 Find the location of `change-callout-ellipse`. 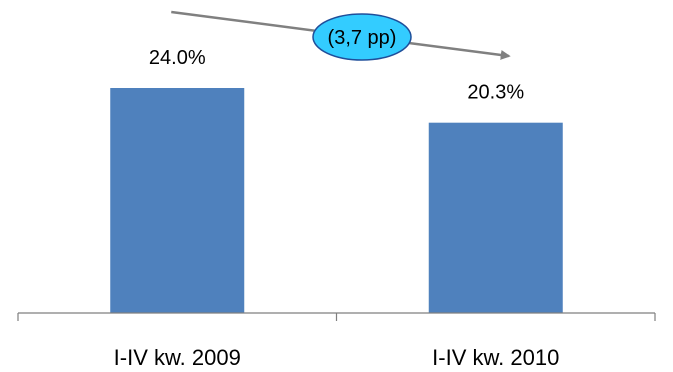

change-callout-ellipse is located at coordinates (362, 37).